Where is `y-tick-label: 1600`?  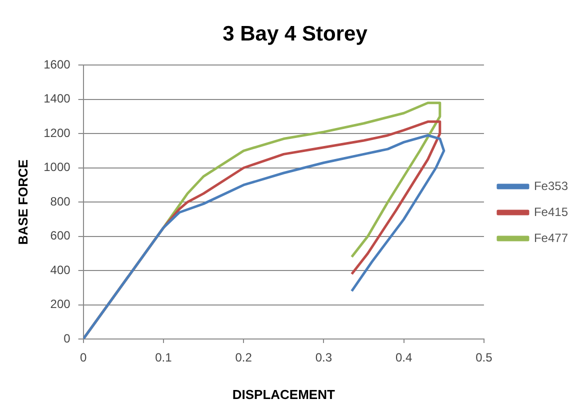
y-tick-label: 1600 is located at coordinates (57, 65).